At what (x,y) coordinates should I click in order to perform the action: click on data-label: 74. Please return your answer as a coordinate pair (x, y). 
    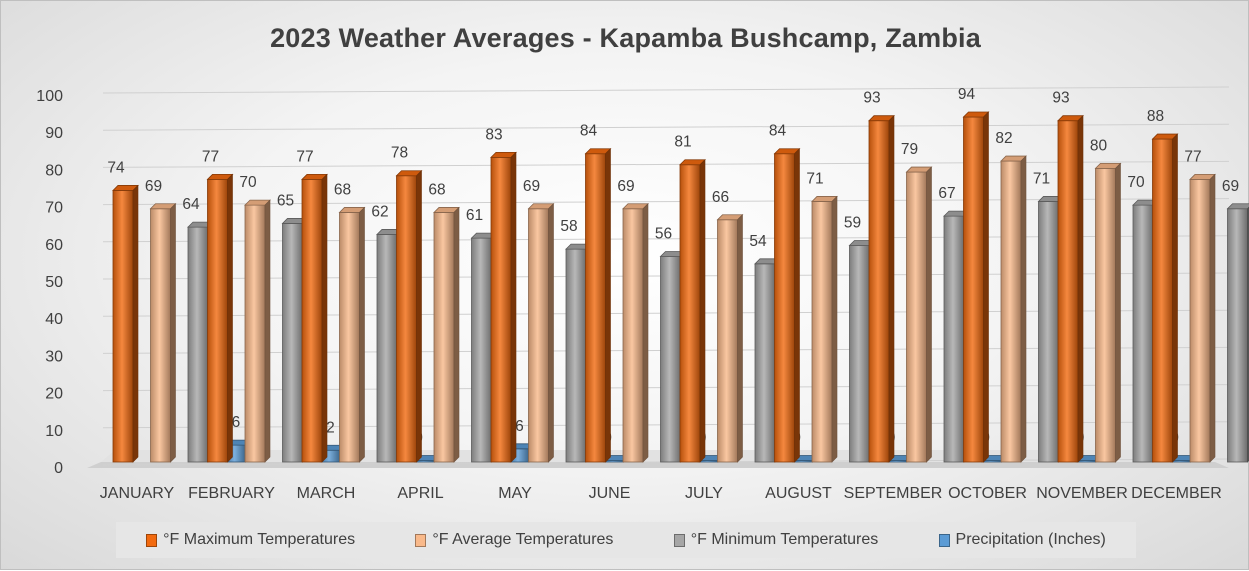
    Looking at the image, I should click on (116, 167).